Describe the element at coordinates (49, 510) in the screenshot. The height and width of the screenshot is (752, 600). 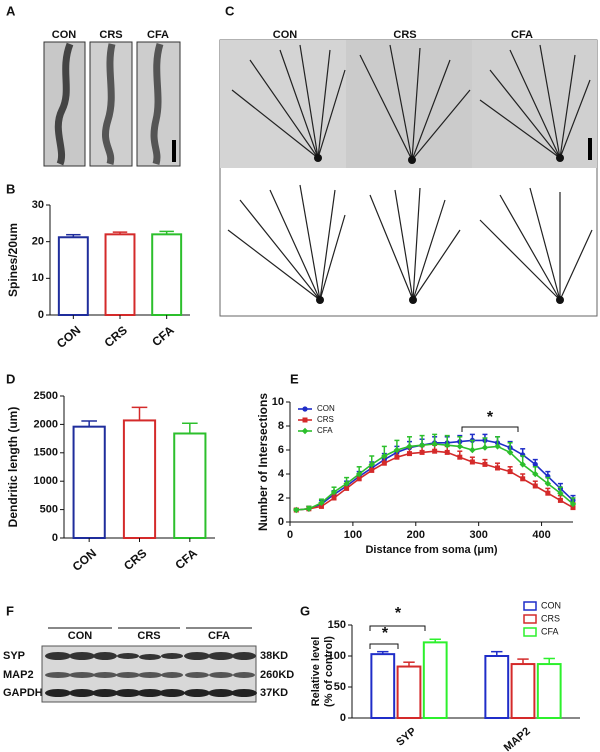
I see `y-tick-label: 500` at that location.